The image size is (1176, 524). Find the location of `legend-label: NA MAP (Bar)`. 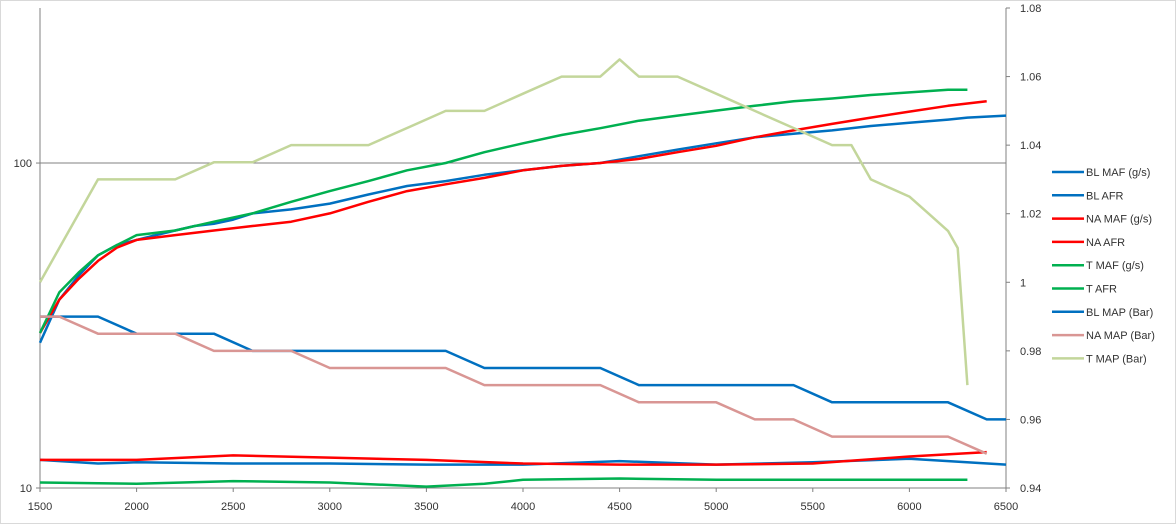

legend-label: NA MAP (Bar) is located at coordinates (1120, 336).